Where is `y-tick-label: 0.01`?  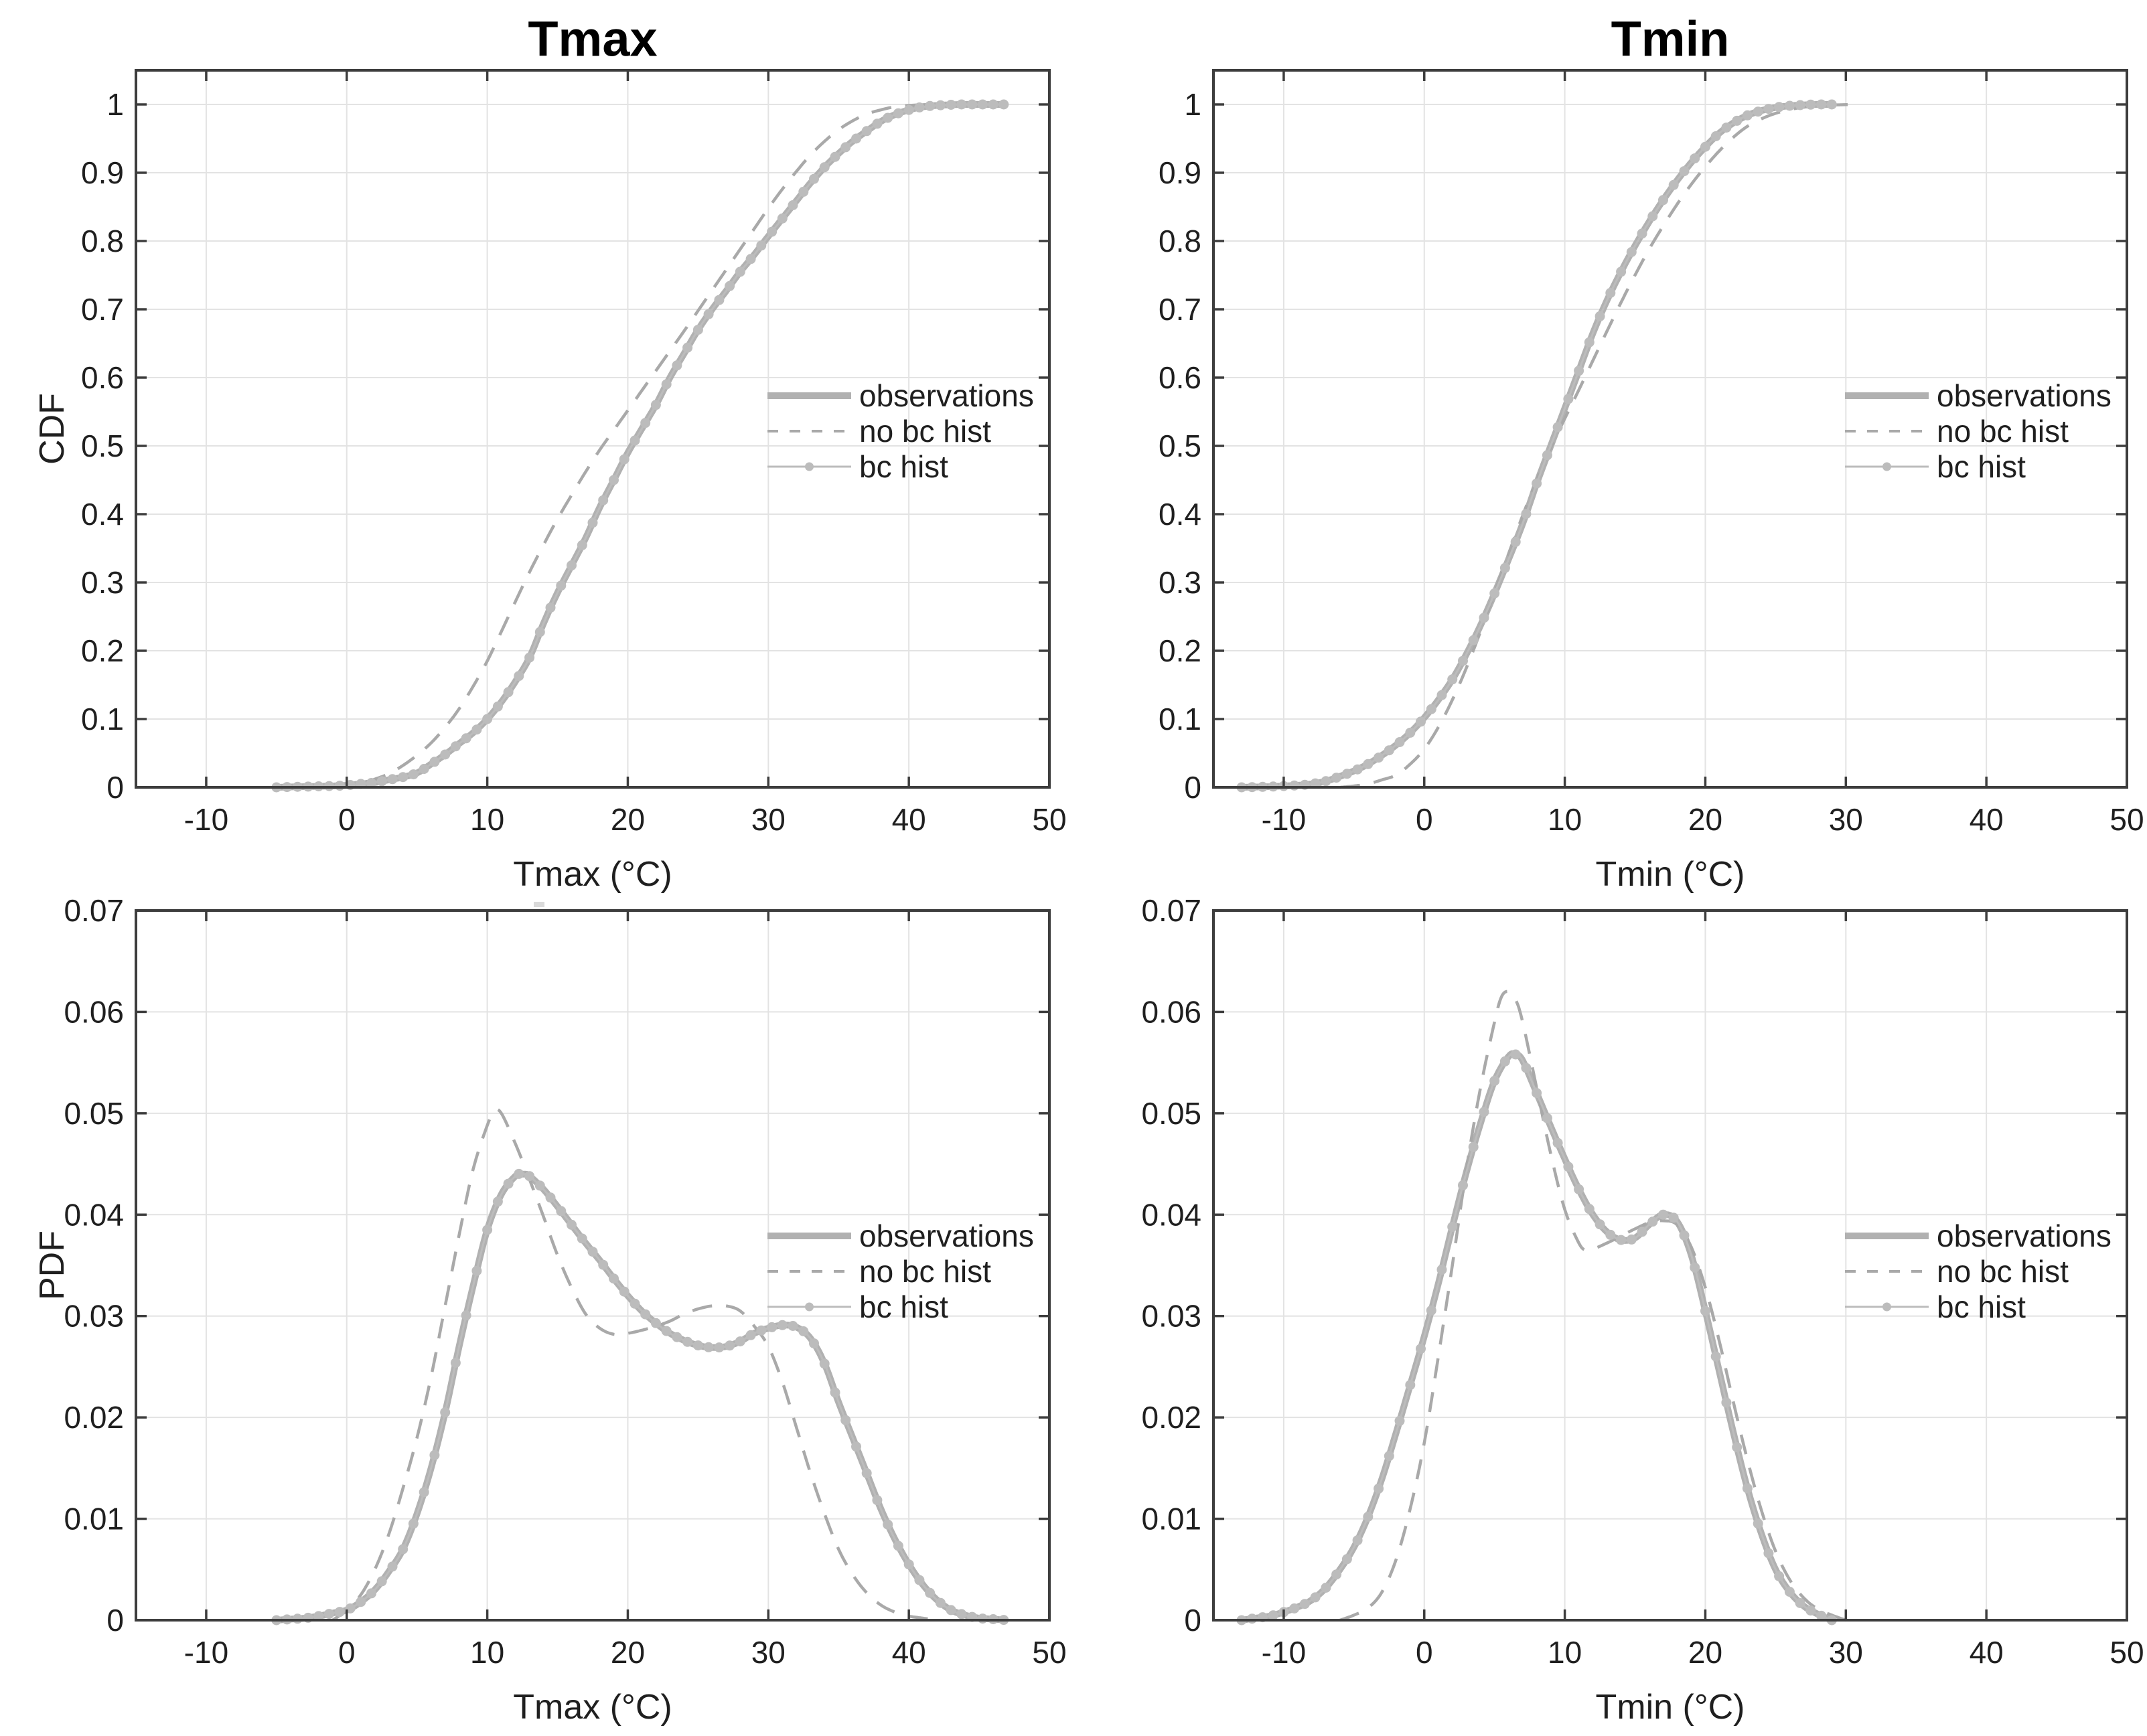 y-tick-label: 0.01 is located at coordinates (94, 1519).